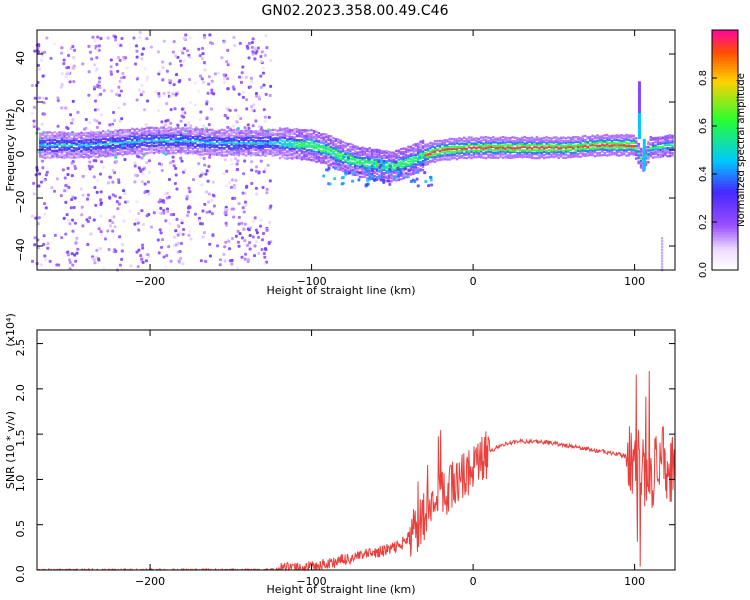 This screenshot has height=600, width=750. I want to click on y-tick-label: 40, so click(20, 58).